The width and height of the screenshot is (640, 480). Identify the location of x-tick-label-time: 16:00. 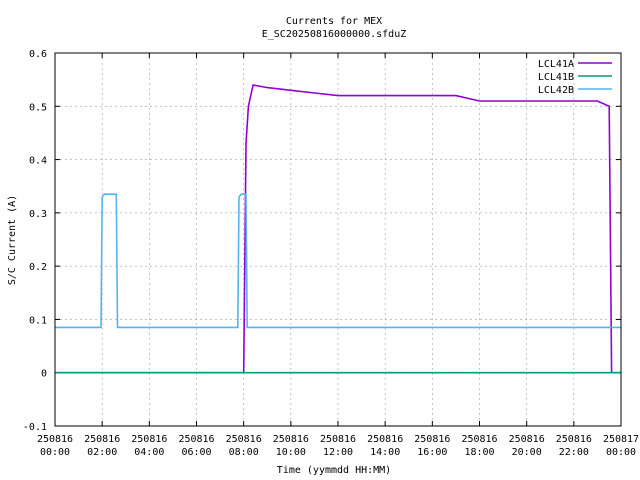
(432, 452).